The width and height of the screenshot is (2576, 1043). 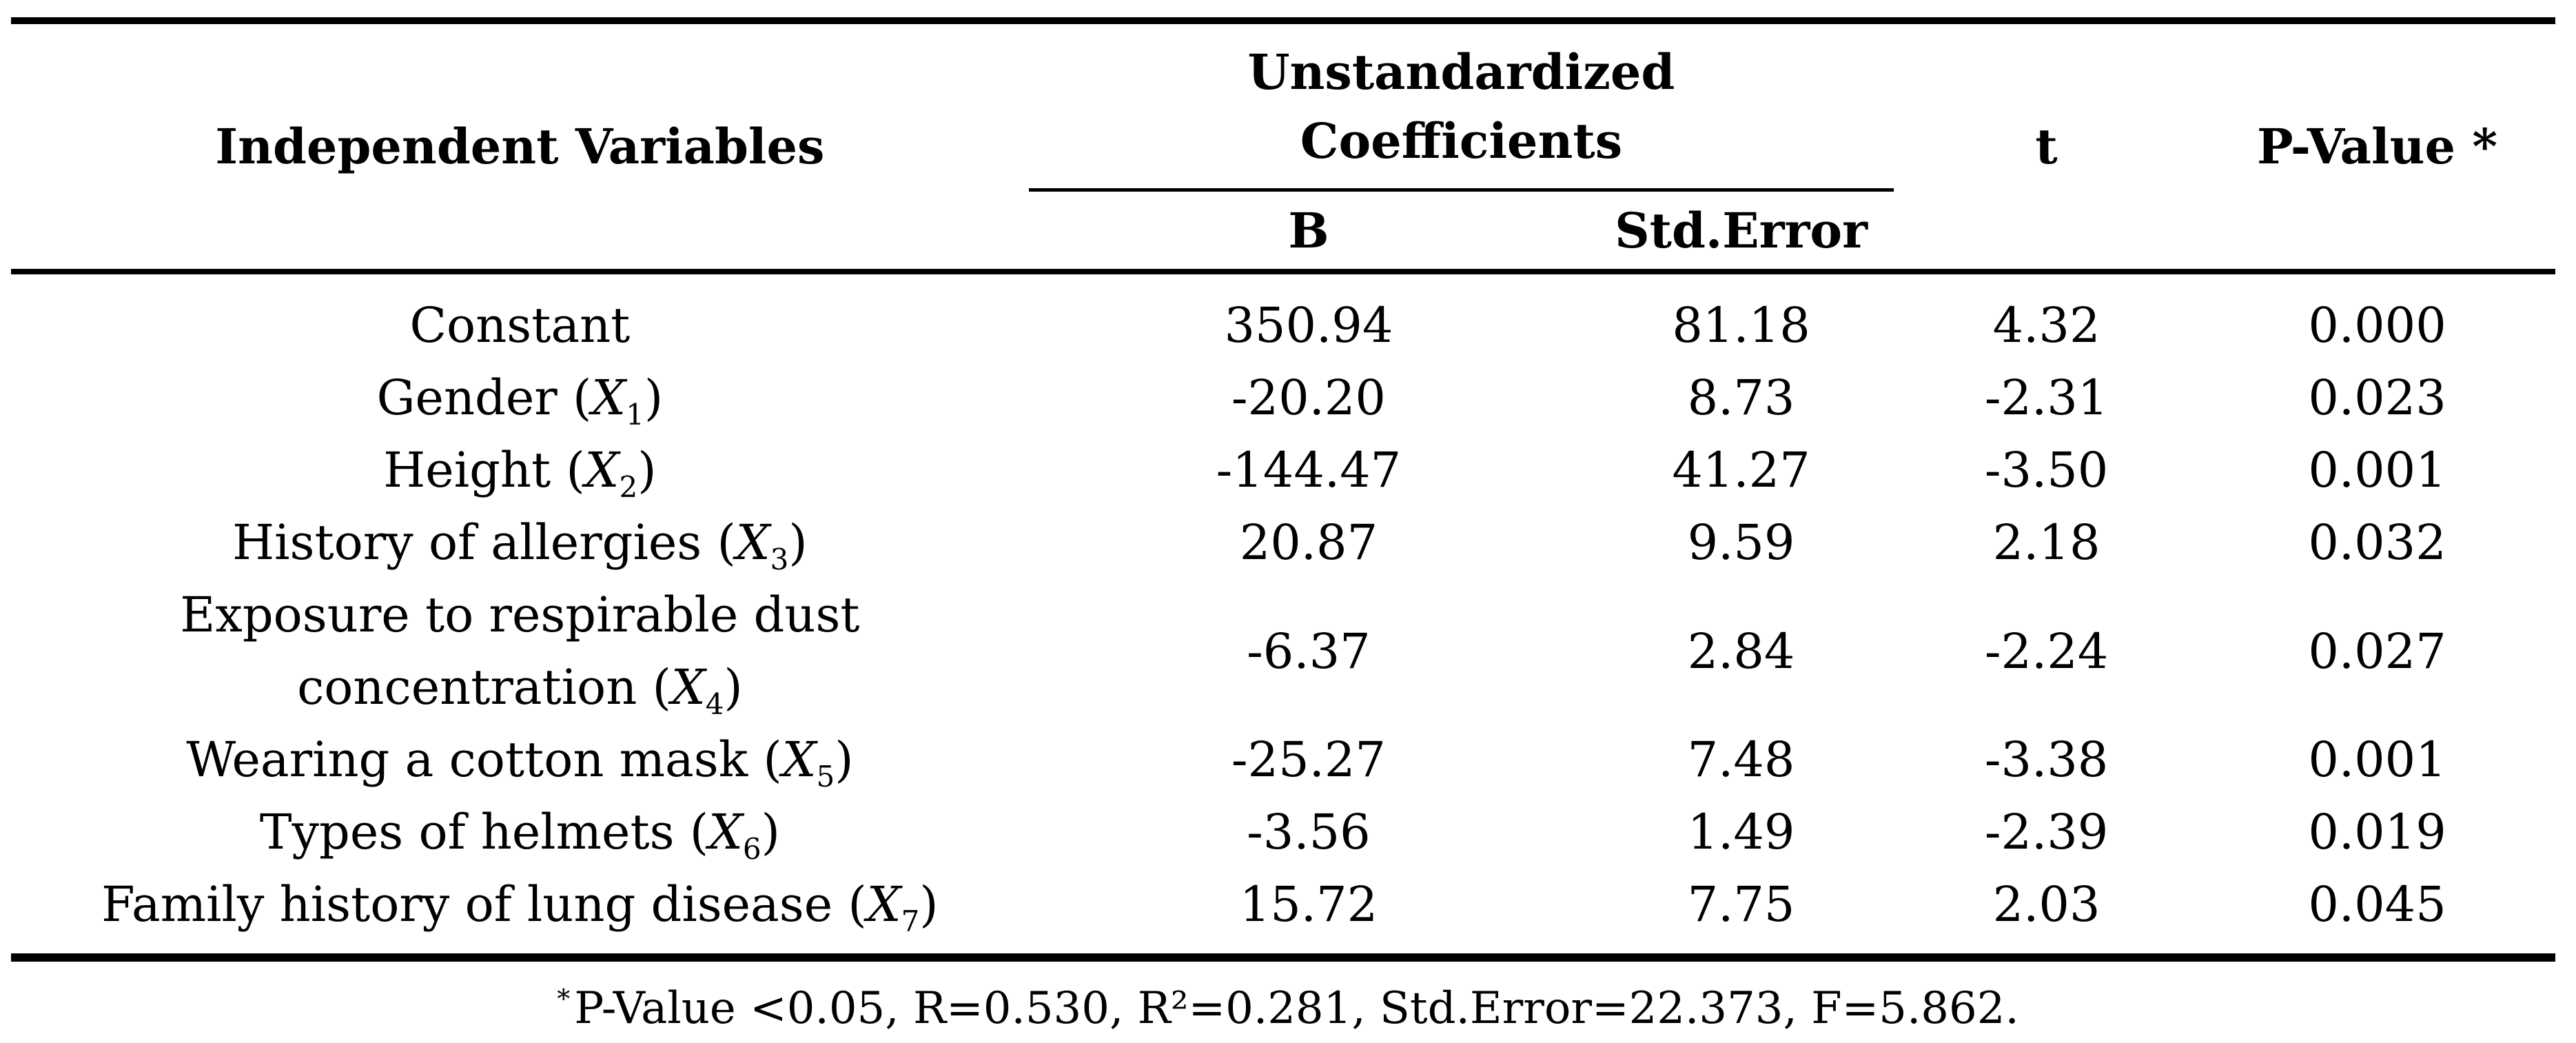 What do you see at coordinates (484, 905) in the screenshot?
I see `variable-name: Family history of lung disease (` at bounding box center [484, 905].